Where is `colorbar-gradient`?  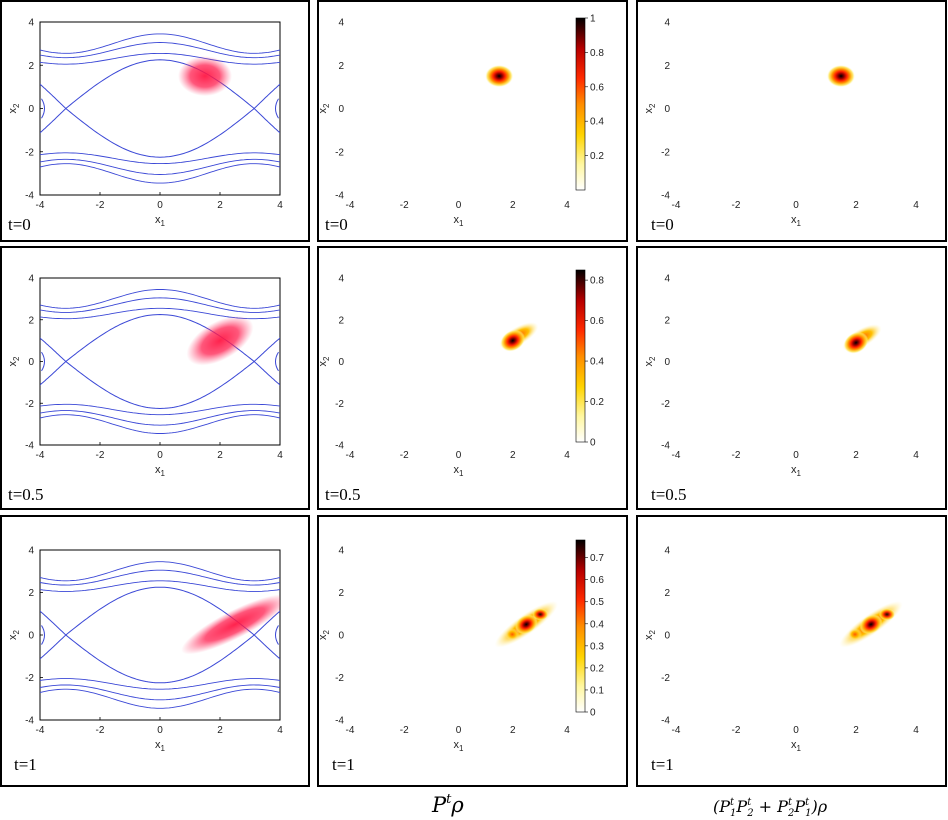
colorbar-gradient is located at coordinates (580, 104).